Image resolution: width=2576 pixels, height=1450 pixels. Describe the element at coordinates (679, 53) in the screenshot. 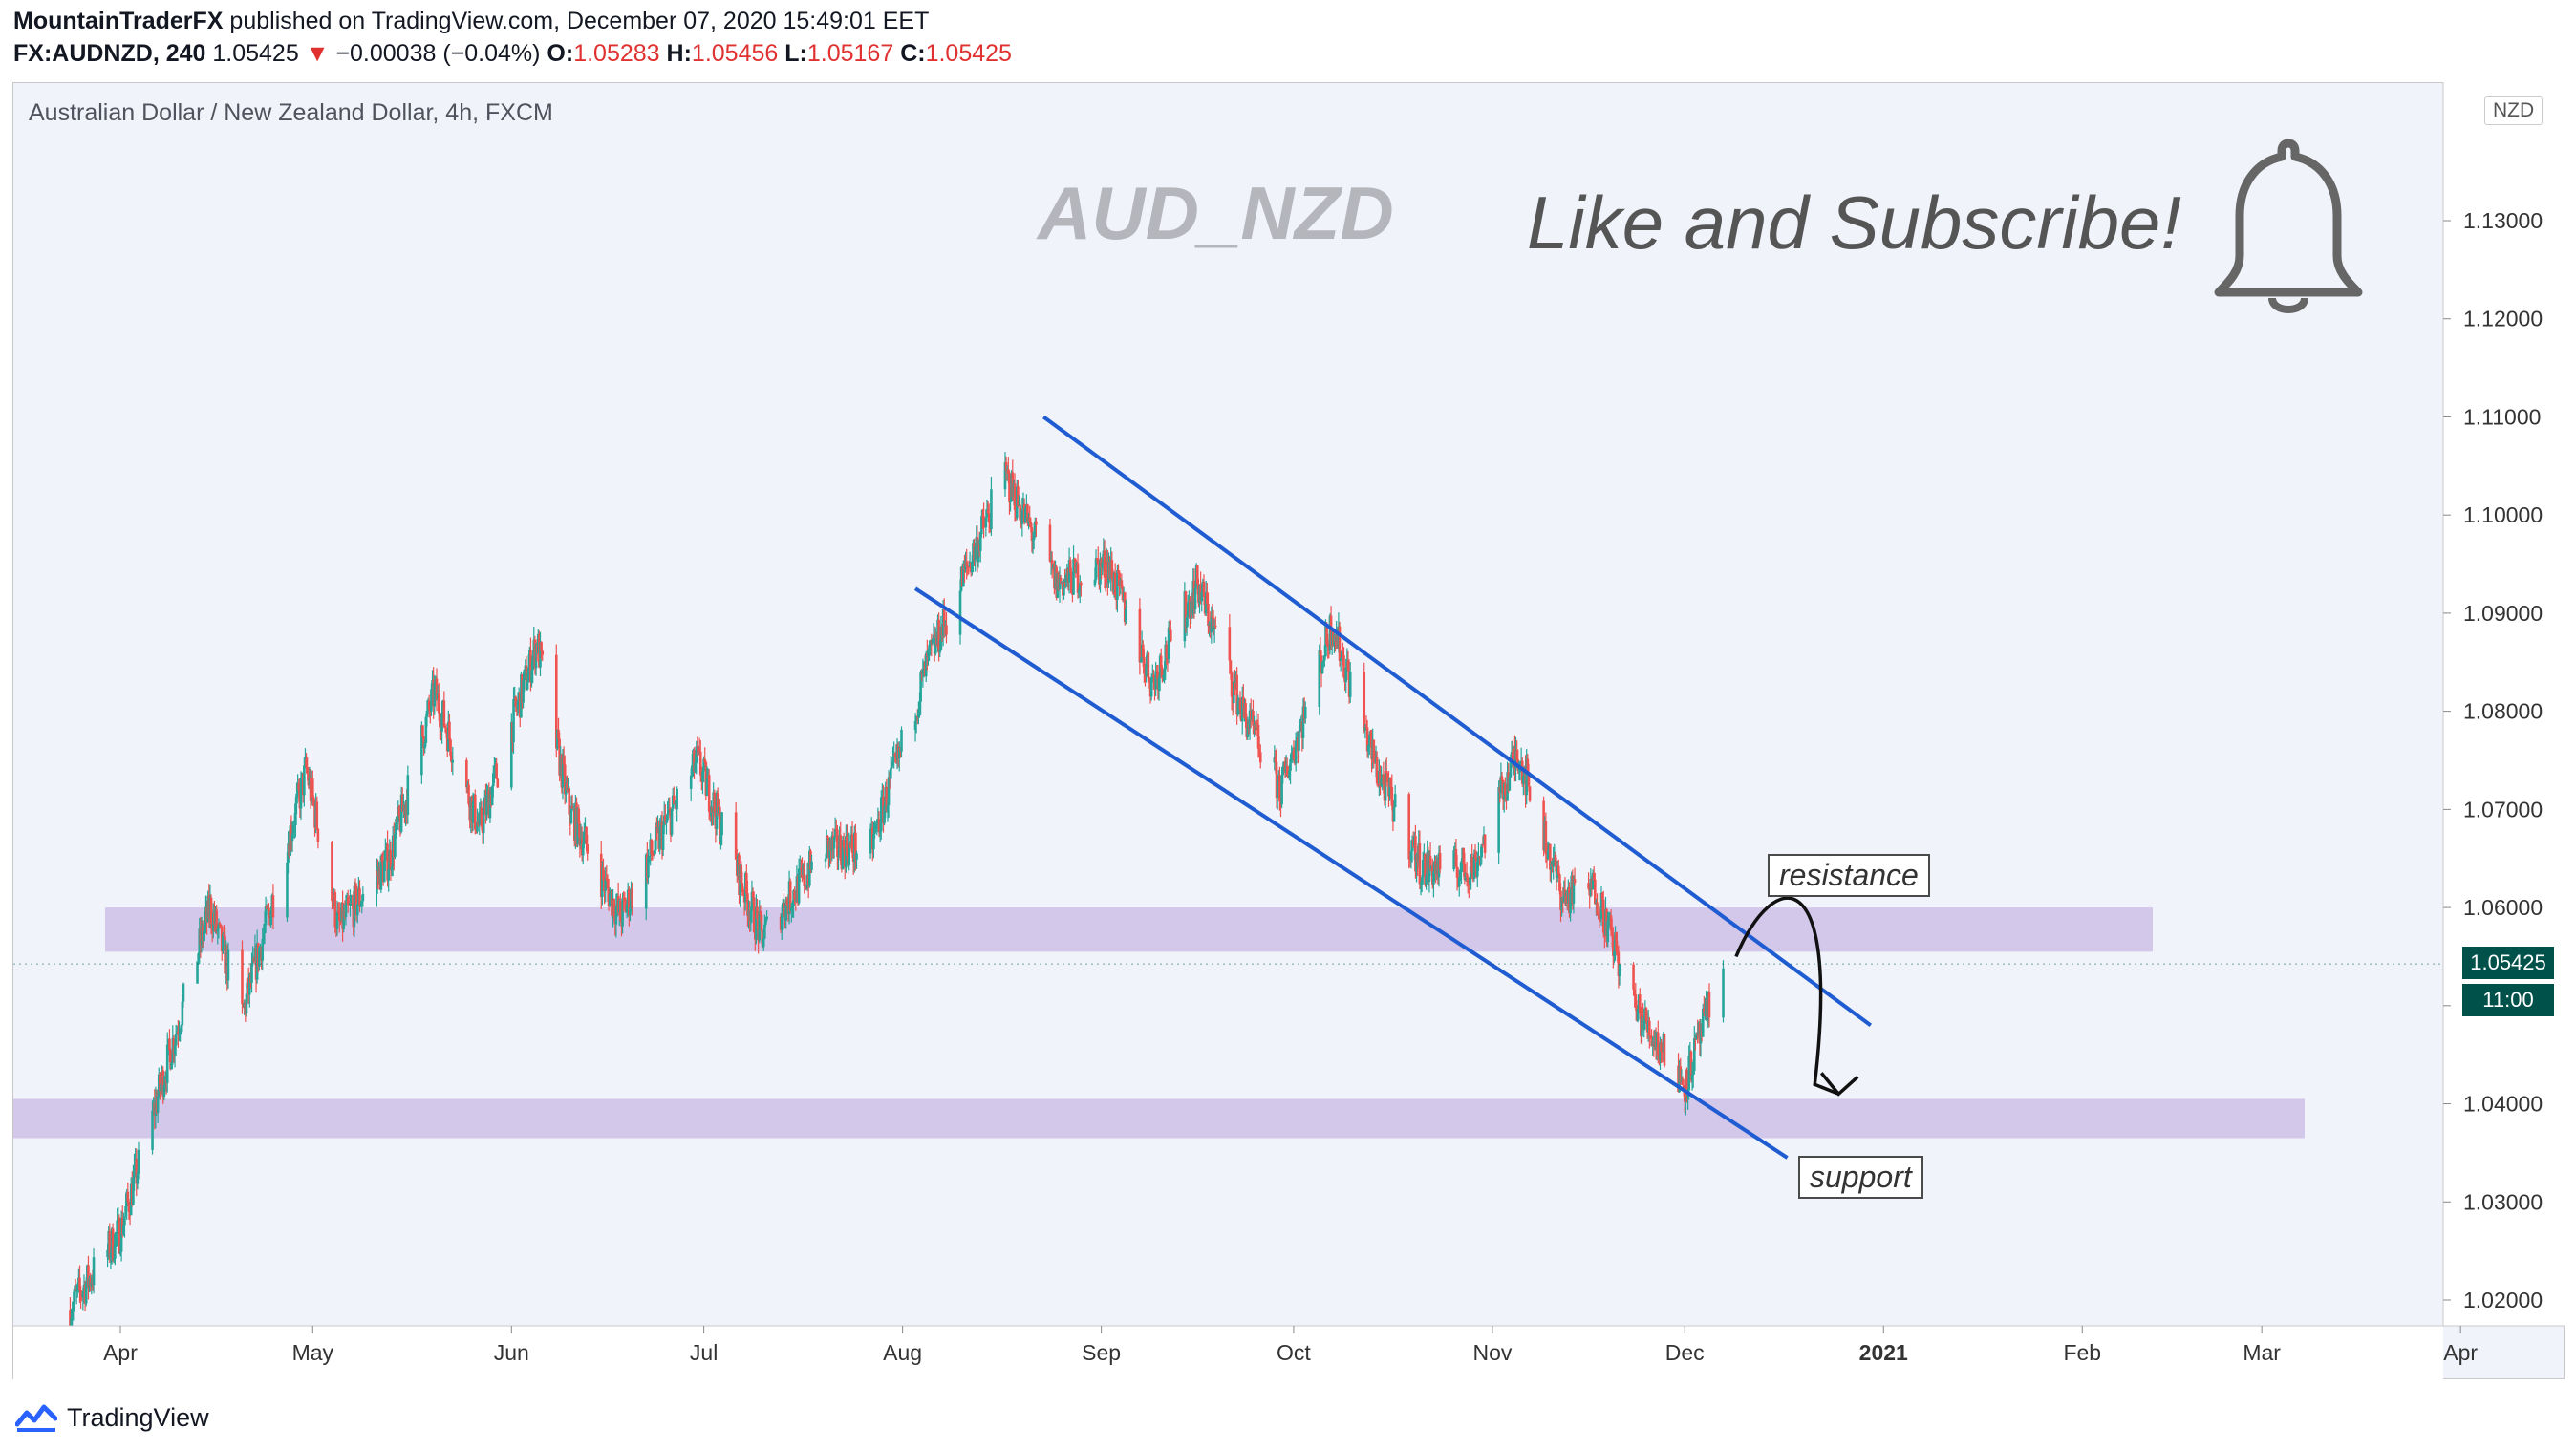

I see `high-label: H:` at that location.